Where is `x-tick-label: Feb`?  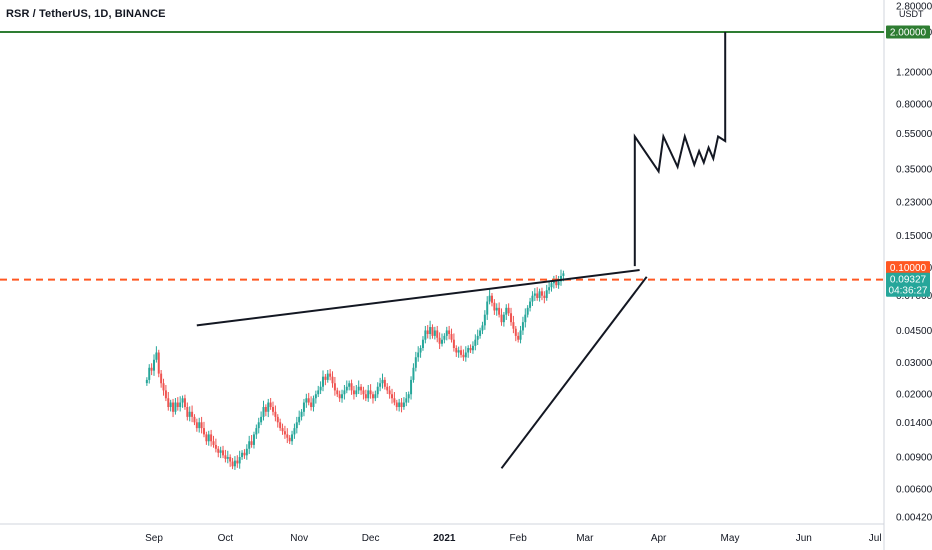
x-tick-label: Feb is located at coordinates (519, 538).